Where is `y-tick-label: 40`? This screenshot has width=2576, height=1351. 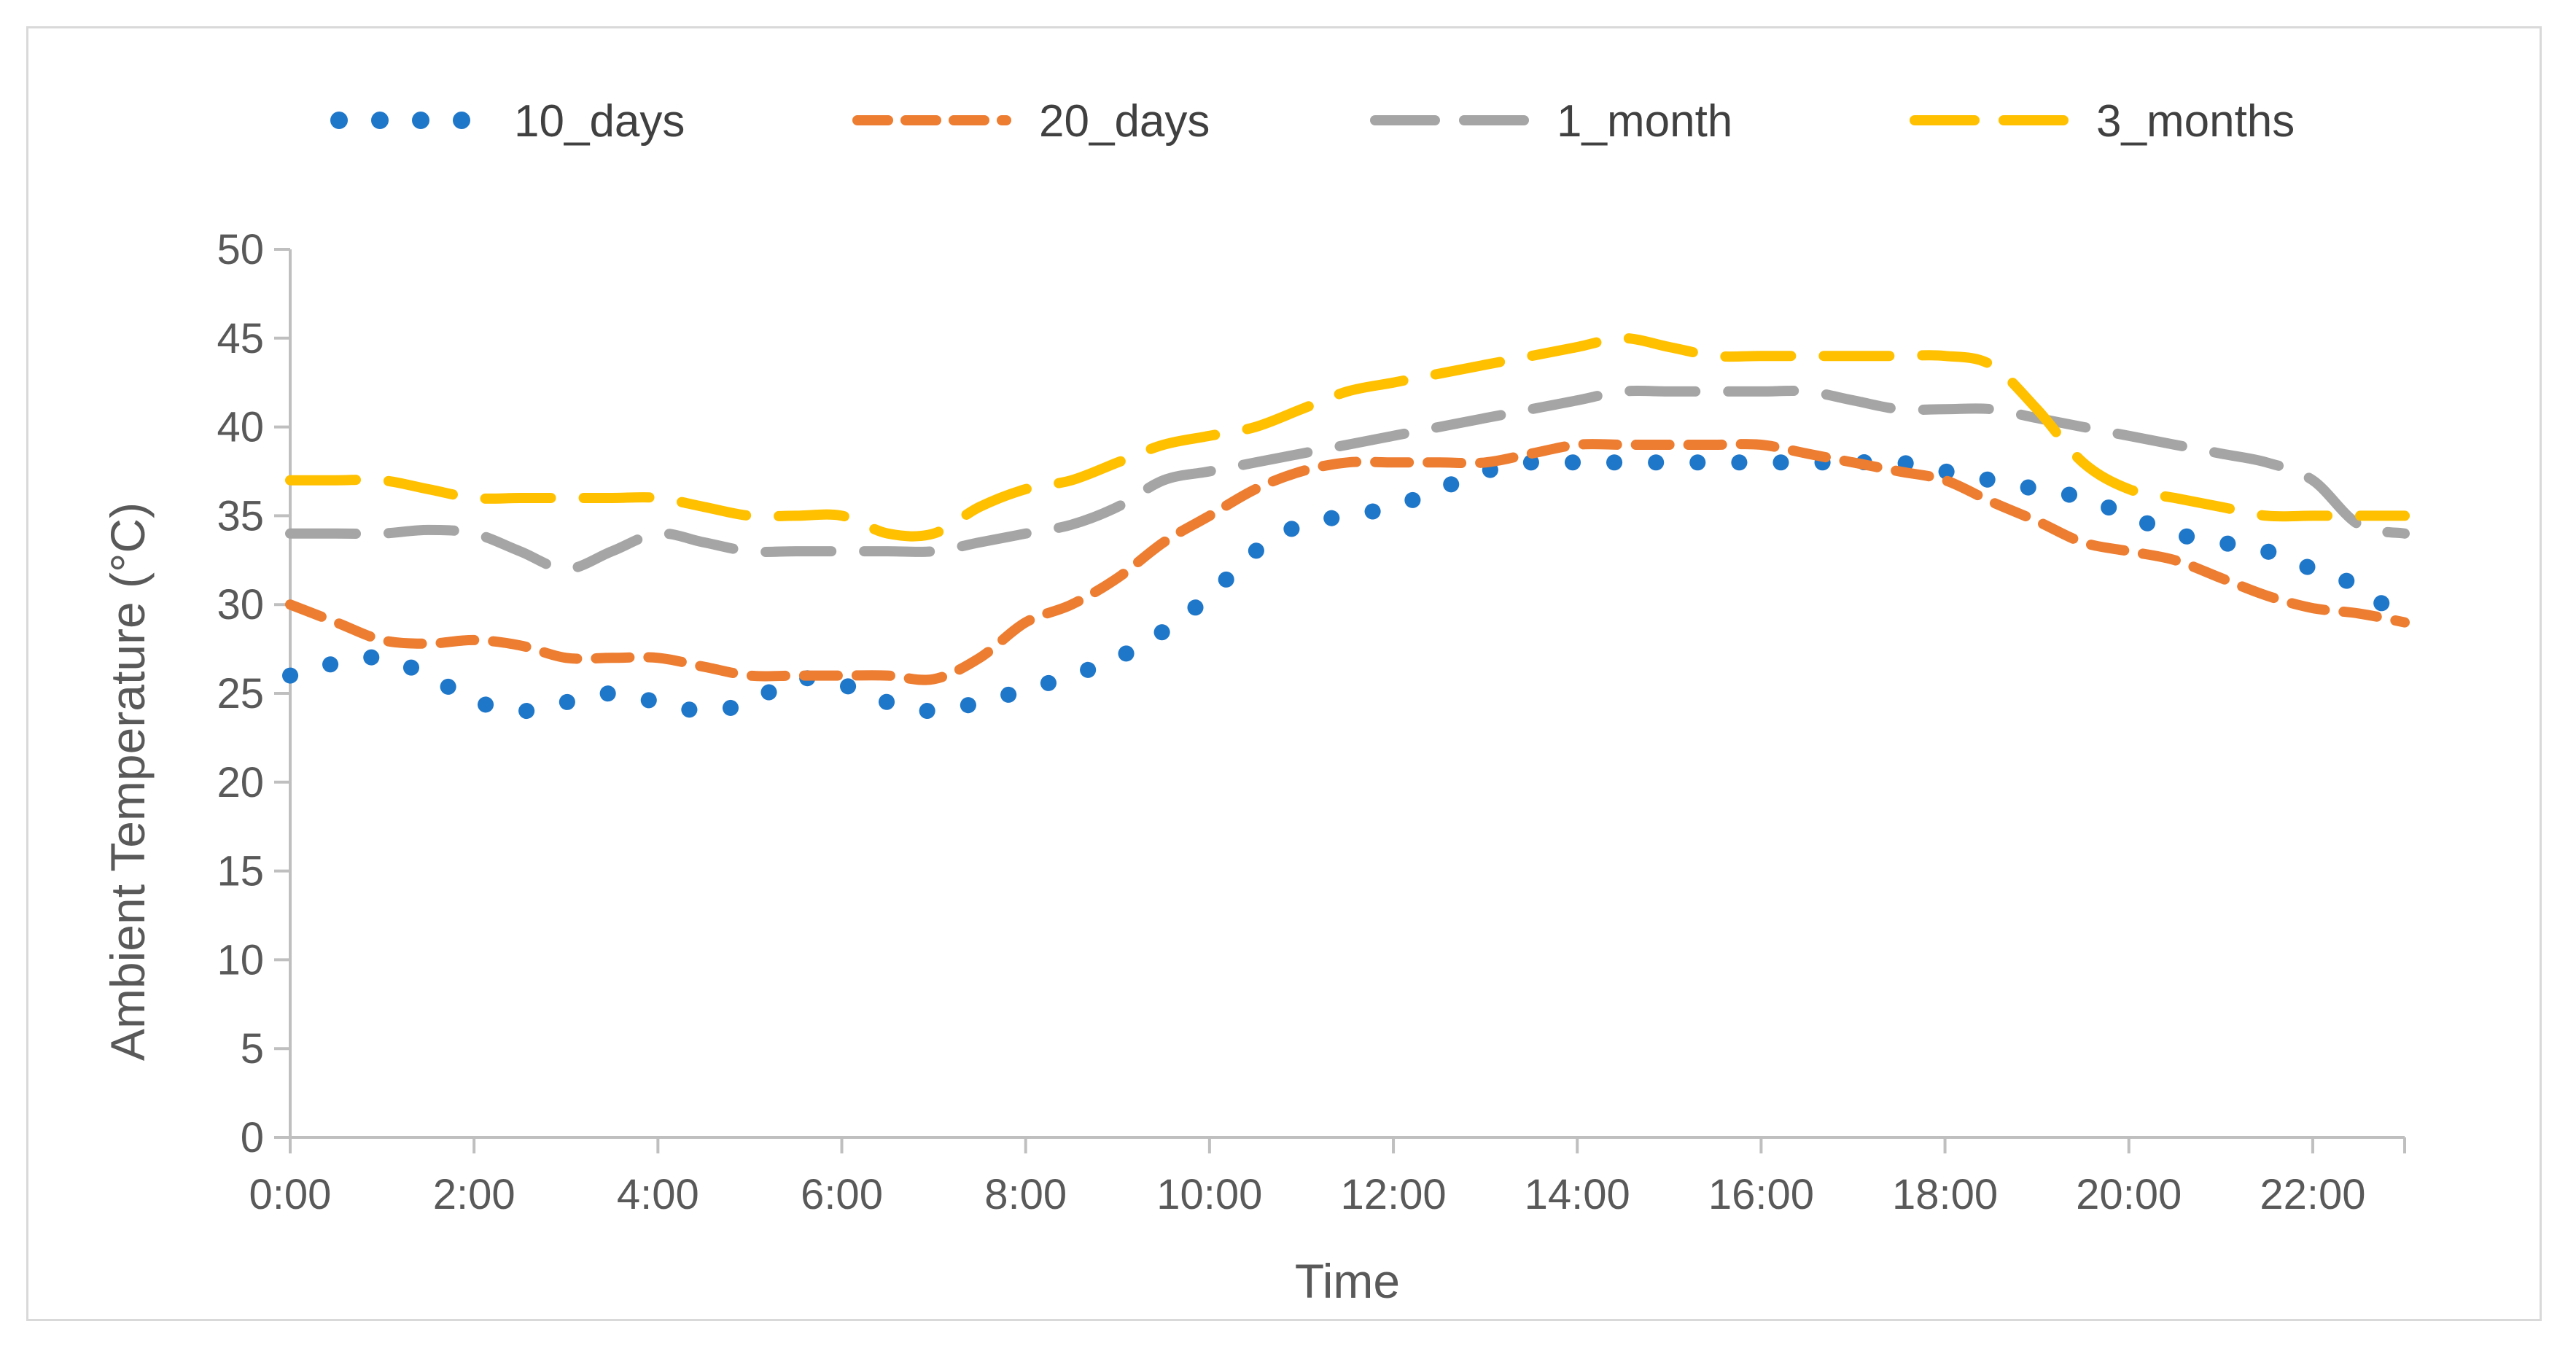 y-tick-label: 40 is located at coordinates (240, 427).